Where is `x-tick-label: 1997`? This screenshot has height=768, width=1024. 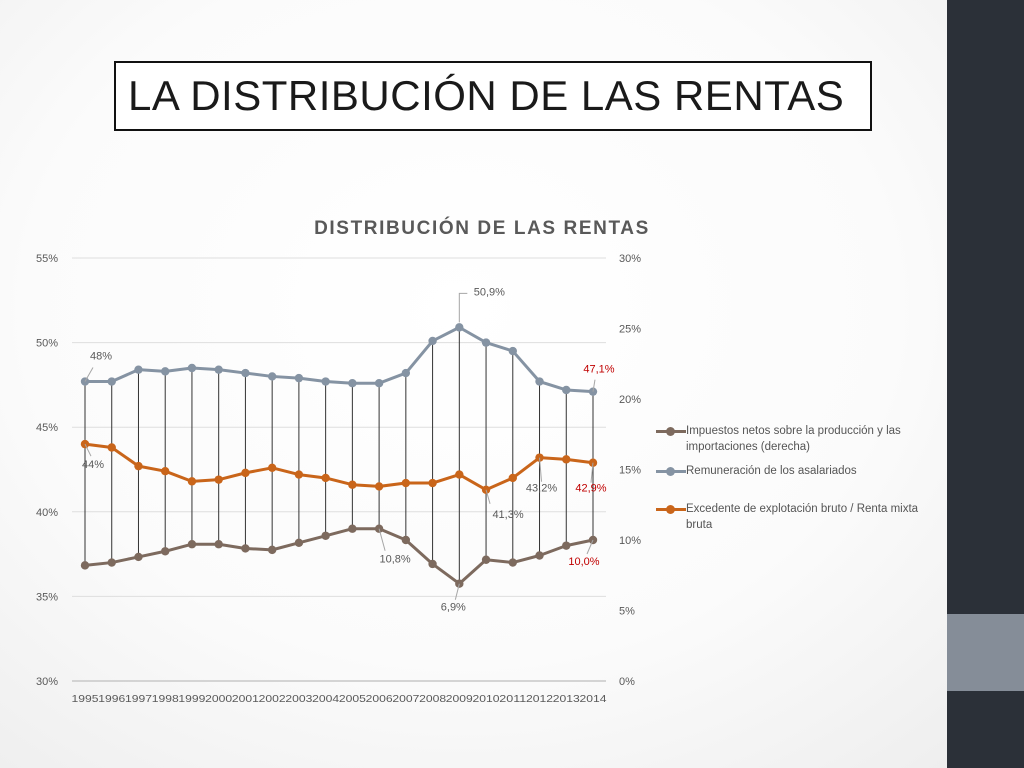
x-tick-label: 1997 is located at coordinates (138, 699).